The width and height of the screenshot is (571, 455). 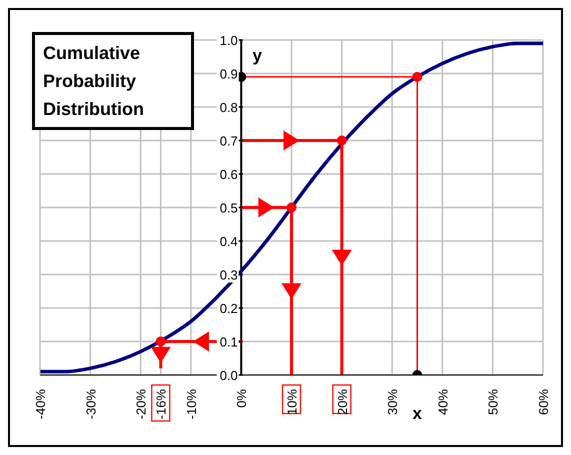 What do you see at coordinates (229, 308) in the screenshot?
I see `y-tick-label: 0.2` at bounding box center [229, 308].